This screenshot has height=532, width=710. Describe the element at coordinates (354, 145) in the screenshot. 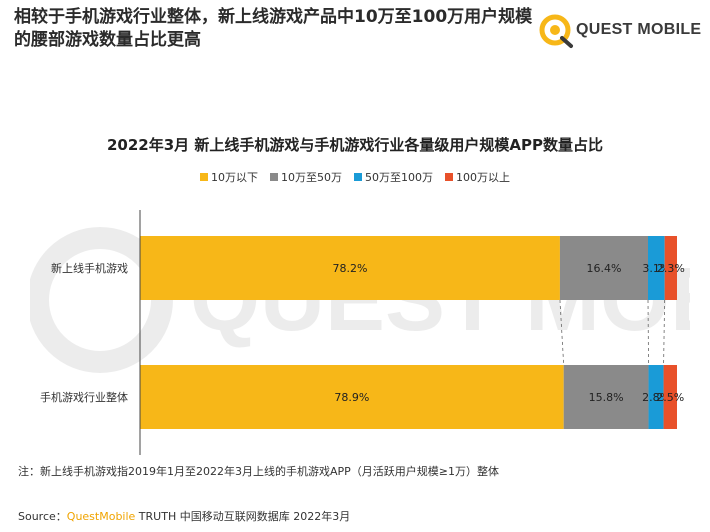

I see `chart-title: 2022年3月 新上线手机游戏与手机游戏行业各量级用户规模APP数量占比` at that location.